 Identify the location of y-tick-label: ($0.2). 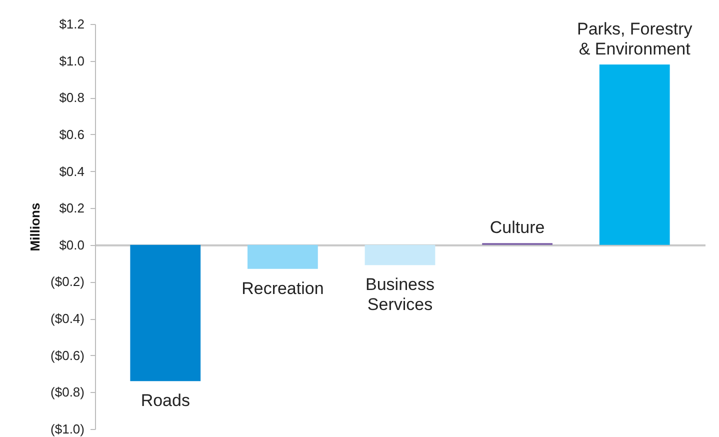
(67, 282).